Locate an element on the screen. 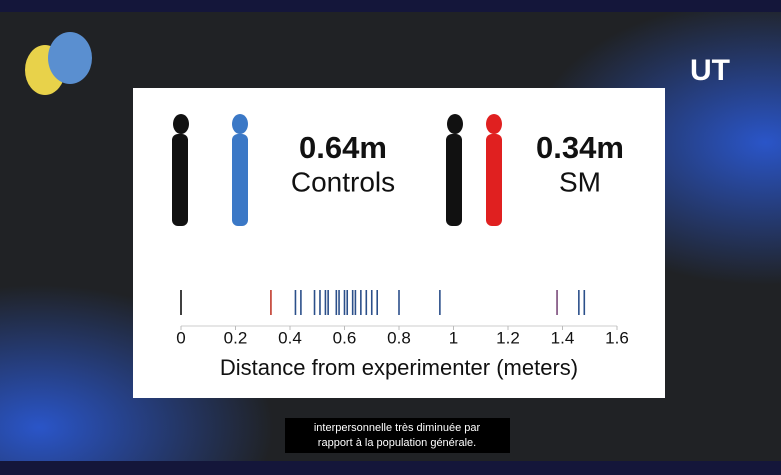 The image size is (781, 475). x-axis-label: Distance from experimenter (meters) is located at coordinates (399, 367).